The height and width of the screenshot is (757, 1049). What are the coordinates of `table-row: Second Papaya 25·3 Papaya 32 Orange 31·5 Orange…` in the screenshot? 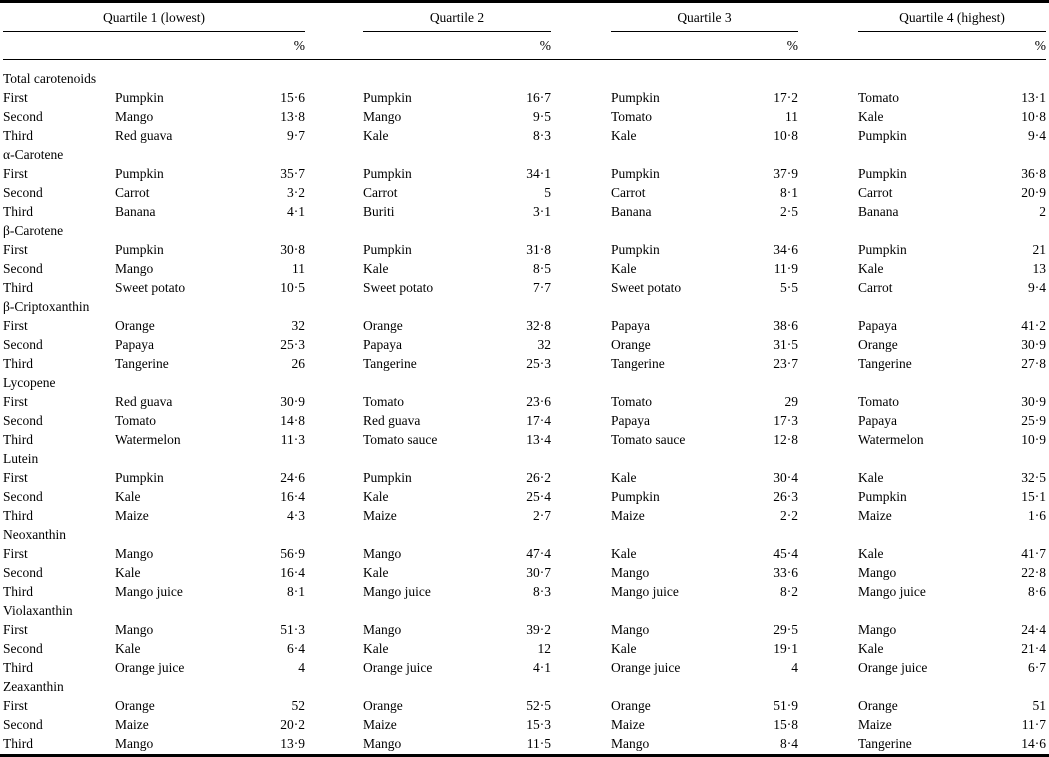 It's located at (524, 344).